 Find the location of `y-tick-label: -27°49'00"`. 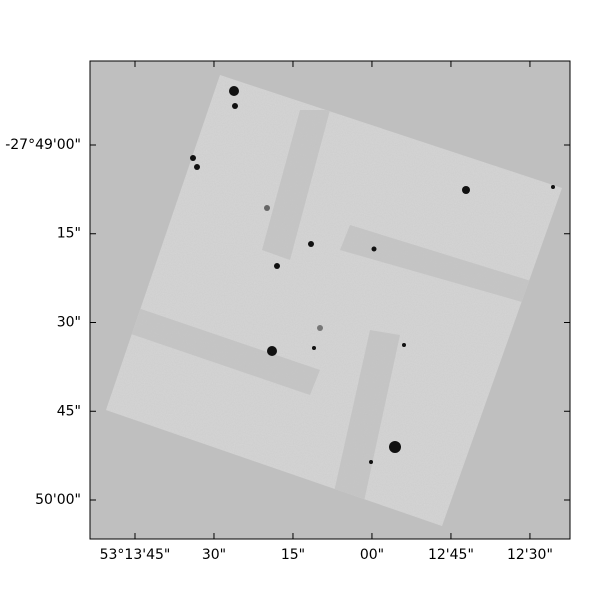

y-tick-label: -27°49'00" is located at coordinates (43, 145).